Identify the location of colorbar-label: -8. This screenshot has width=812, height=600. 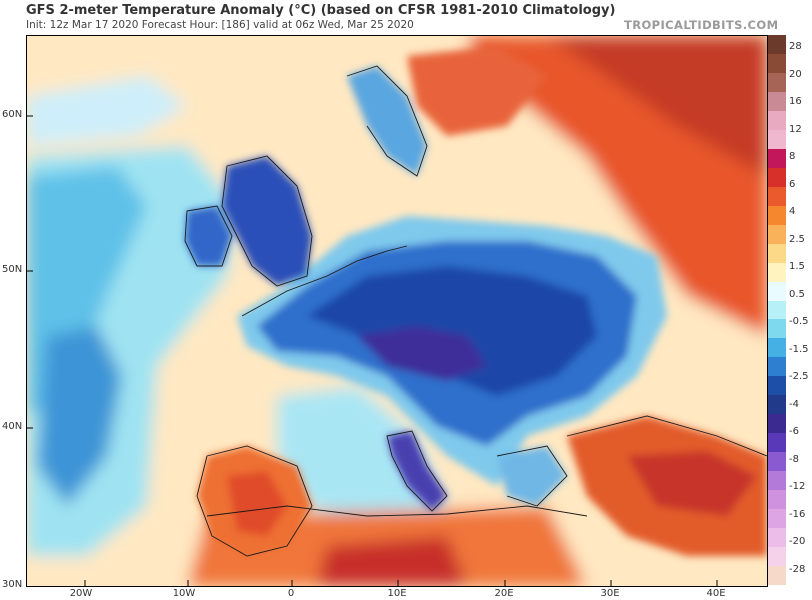
(794, 459).